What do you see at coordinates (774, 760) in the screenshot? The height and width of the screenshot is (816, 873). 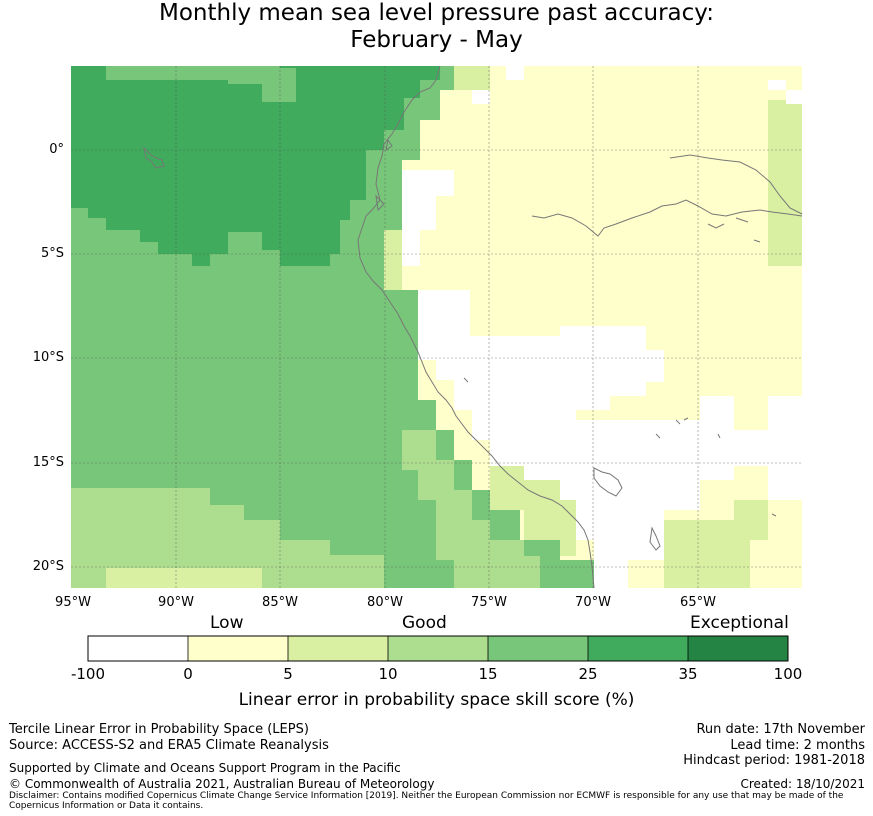 I see `footer-hindcast: Hindcast period: 1981-2018` at bounding box center [774, 760].